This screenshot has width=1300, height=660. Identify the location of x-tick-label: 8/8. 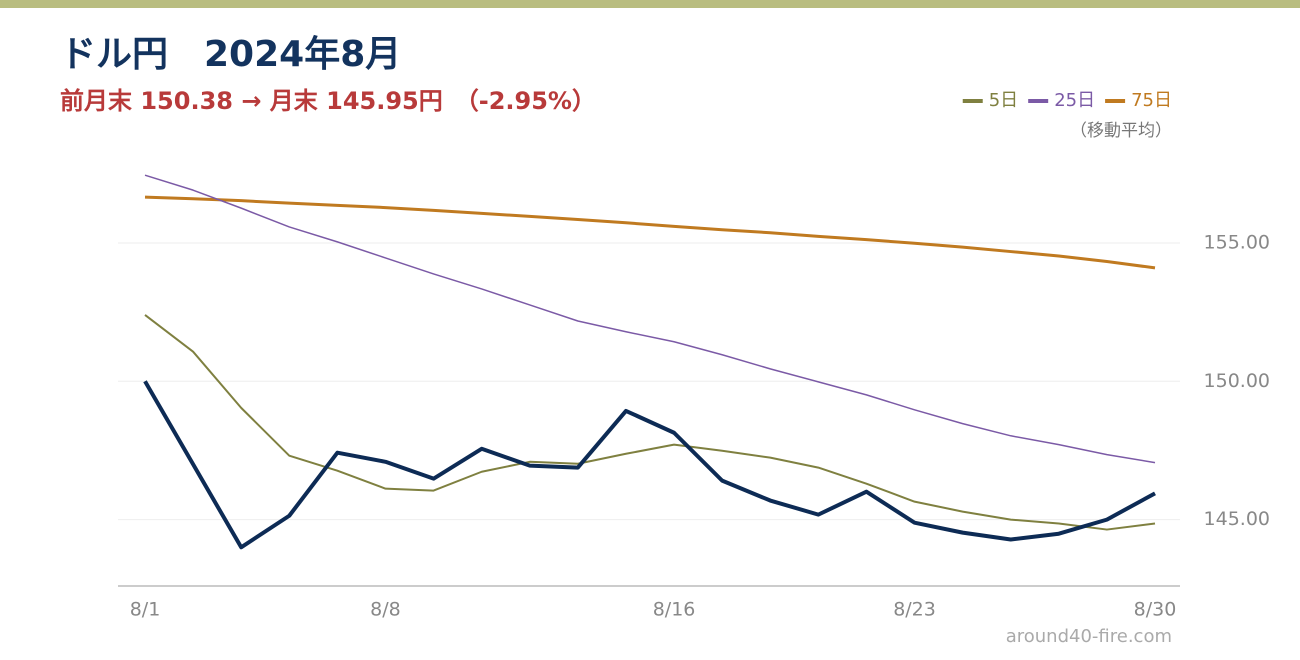
(385, 610).